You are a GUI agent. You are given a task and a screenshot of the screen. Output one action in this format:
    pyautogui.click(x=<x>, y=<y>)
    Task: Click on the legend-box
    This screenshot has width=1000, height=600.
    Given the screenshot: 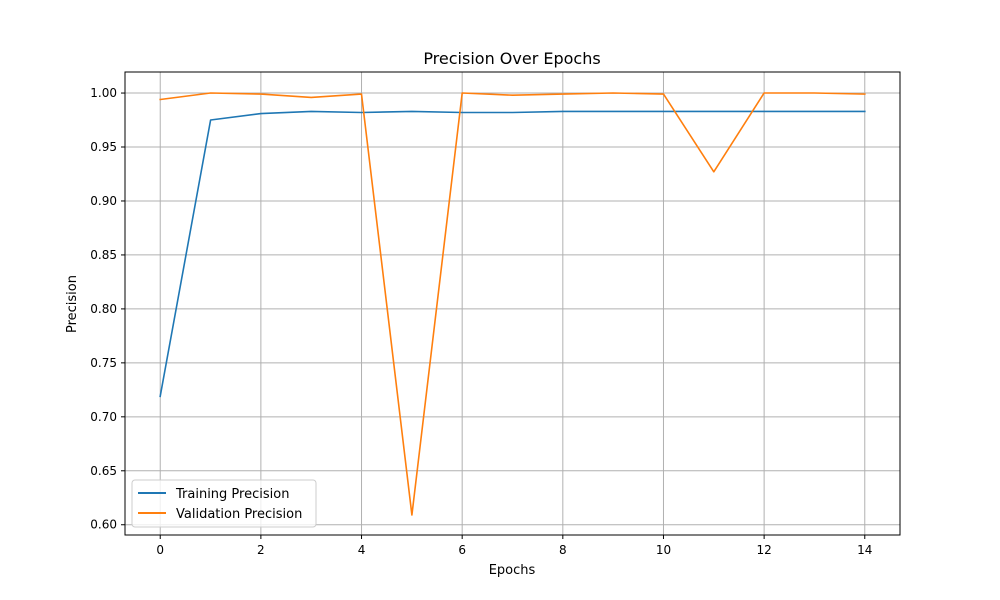 What is the action you would take?
    pyautogui.click(x=224, y=503)
    